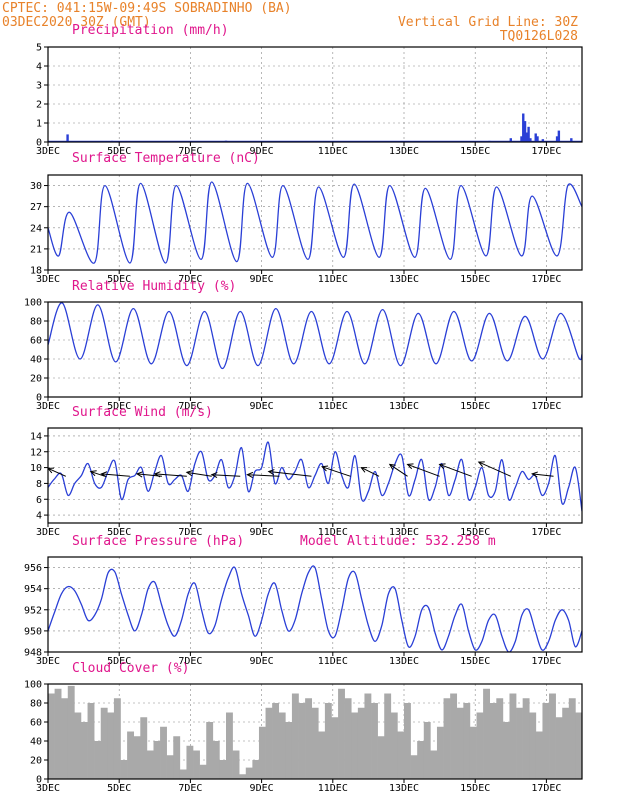 This screenshot has height=800, width=618. Describe the element at coordinates (142, 412) in the screenshot. I see `wind-title: Surface Wind (m/s)` at that location.